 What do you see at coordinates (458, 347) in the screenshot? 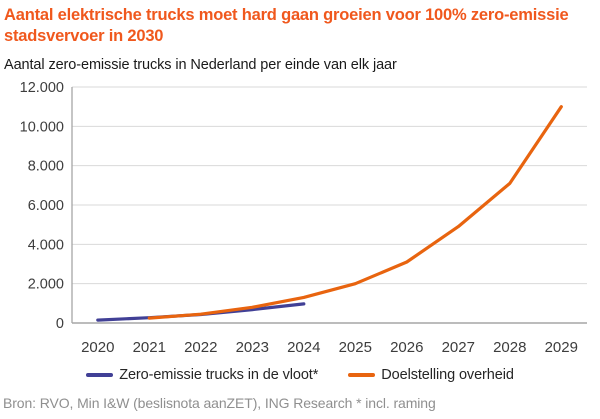
I see `x-axis-label: 2027` at bounding box center [458, 347].